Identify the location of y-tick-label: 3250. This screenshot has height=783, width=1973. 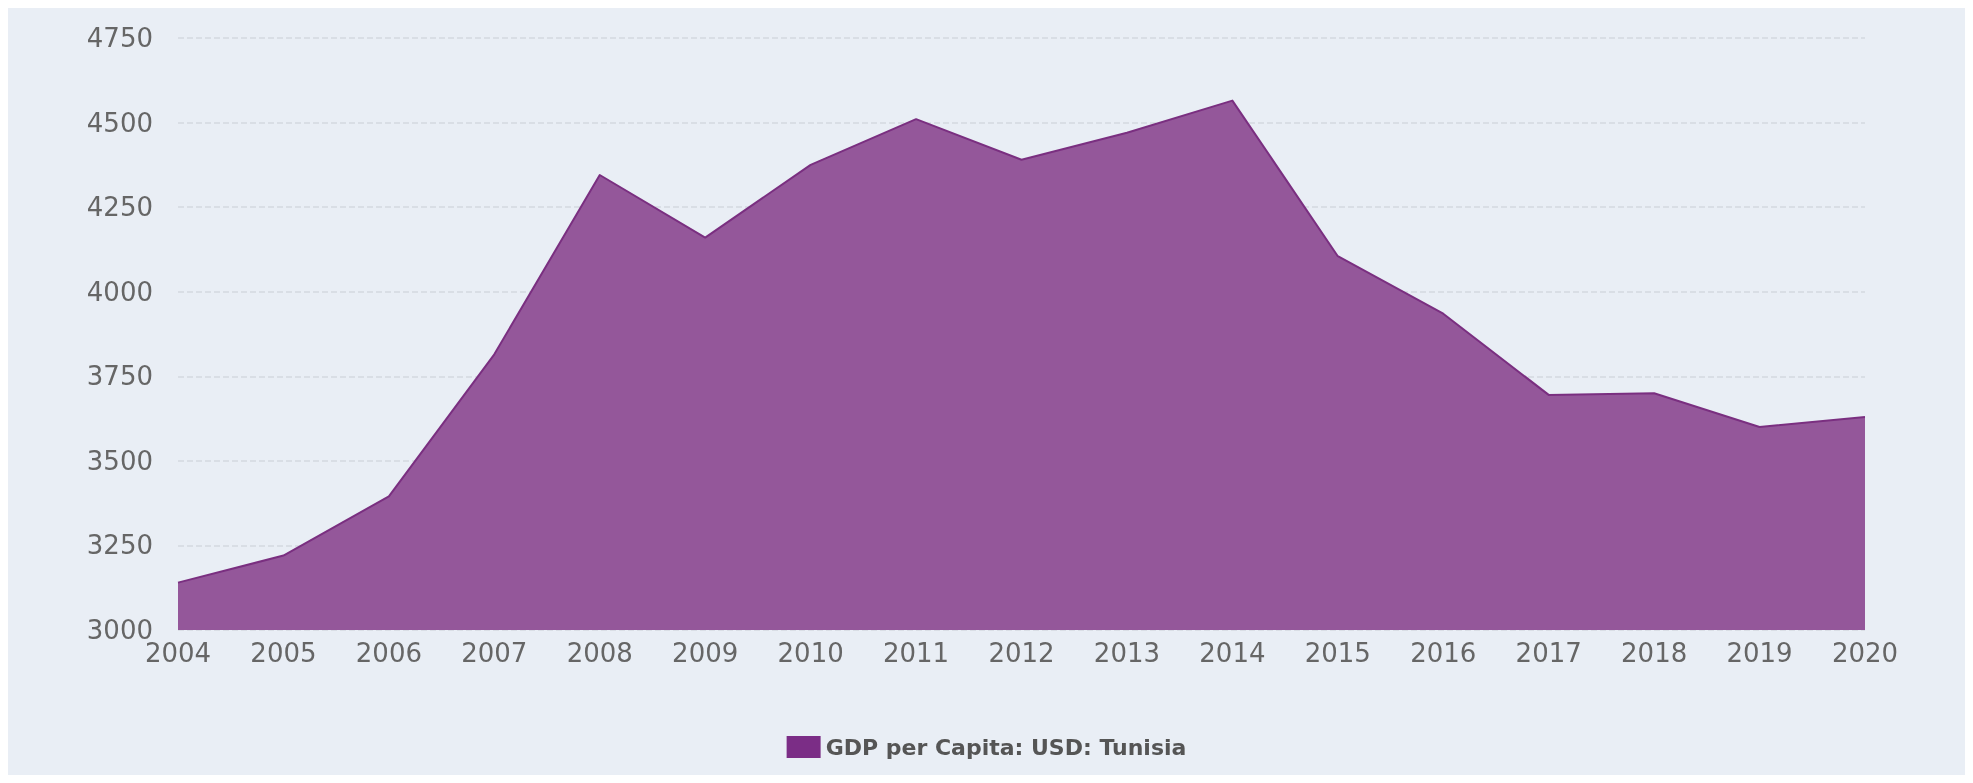
(119, 545).